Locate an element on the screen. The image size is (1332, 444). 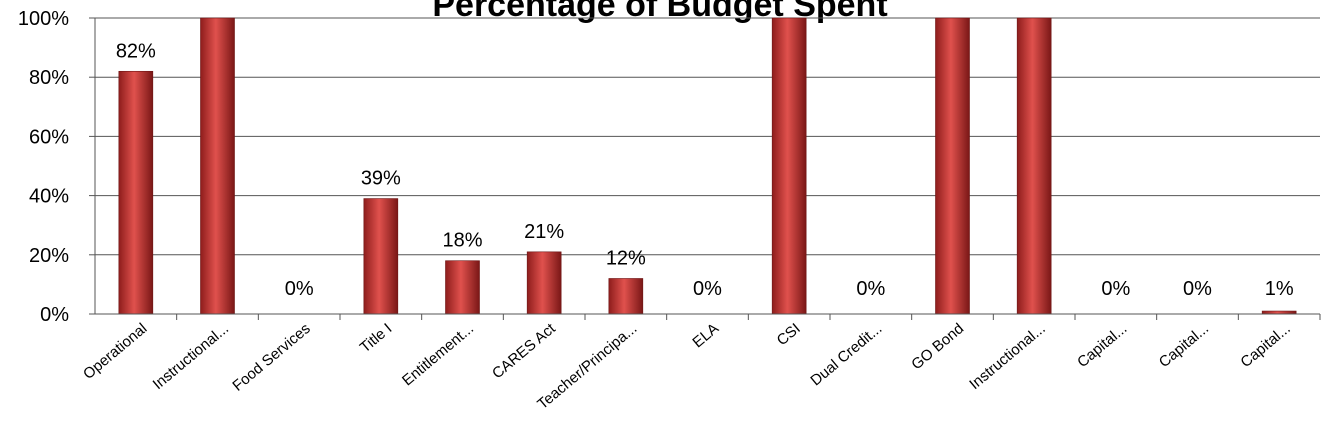
y-tick-label: 0% is located at coordinates (54, 315).